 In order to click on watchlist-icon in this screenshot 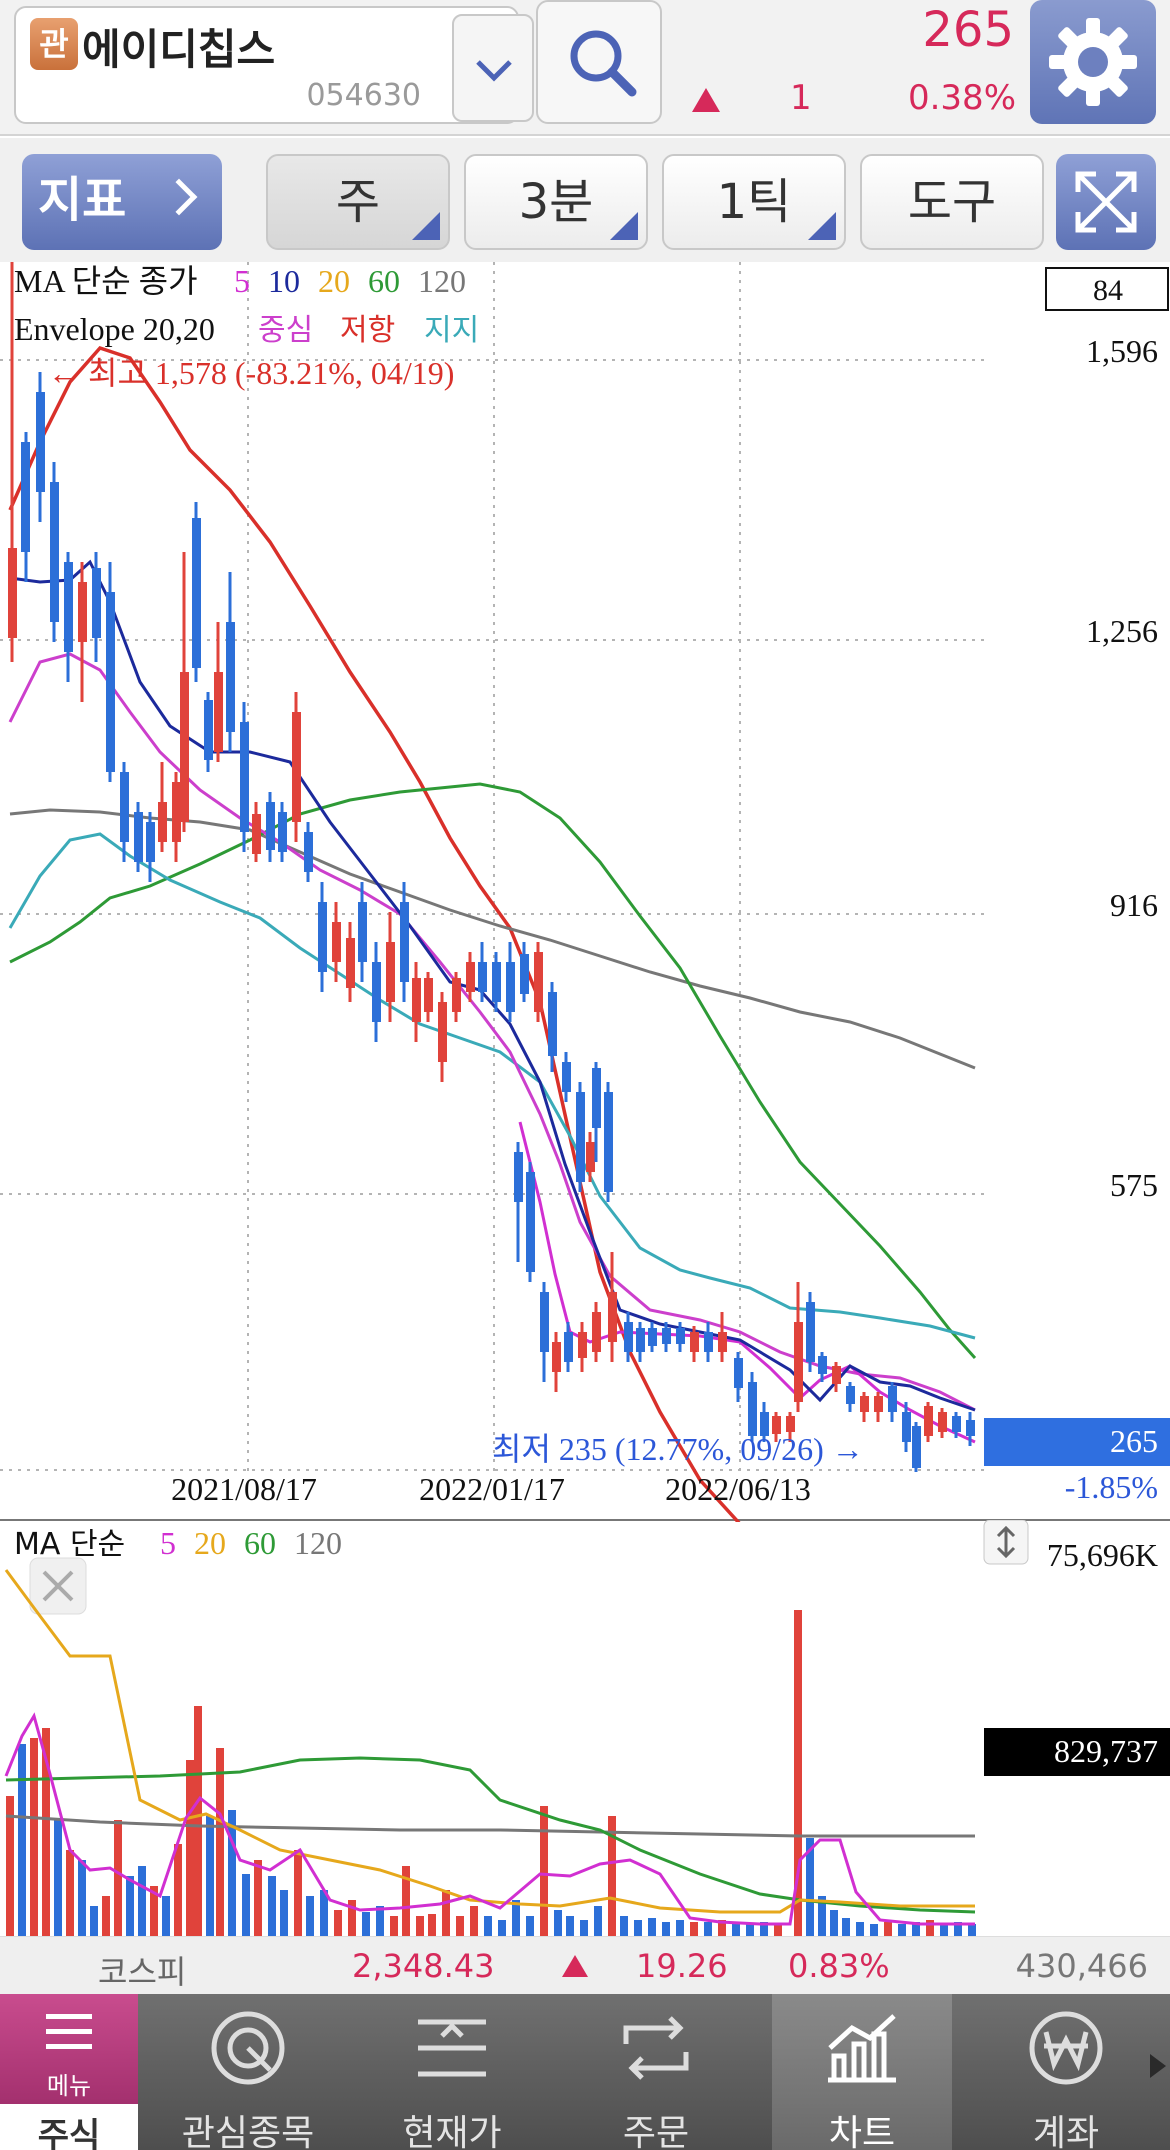, I will do `click(248, 2048)`.